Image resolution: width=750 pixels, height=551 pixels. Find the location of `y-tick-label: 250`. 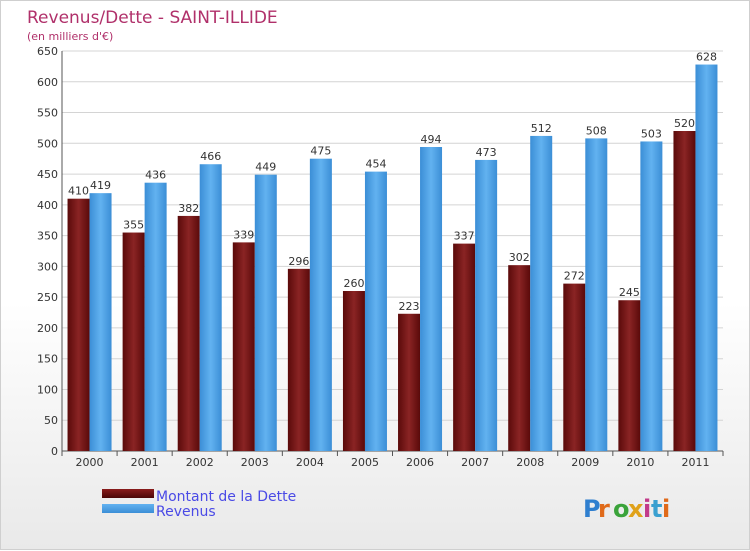

y-tick-label: 250 is located at coordinates (47, 297).